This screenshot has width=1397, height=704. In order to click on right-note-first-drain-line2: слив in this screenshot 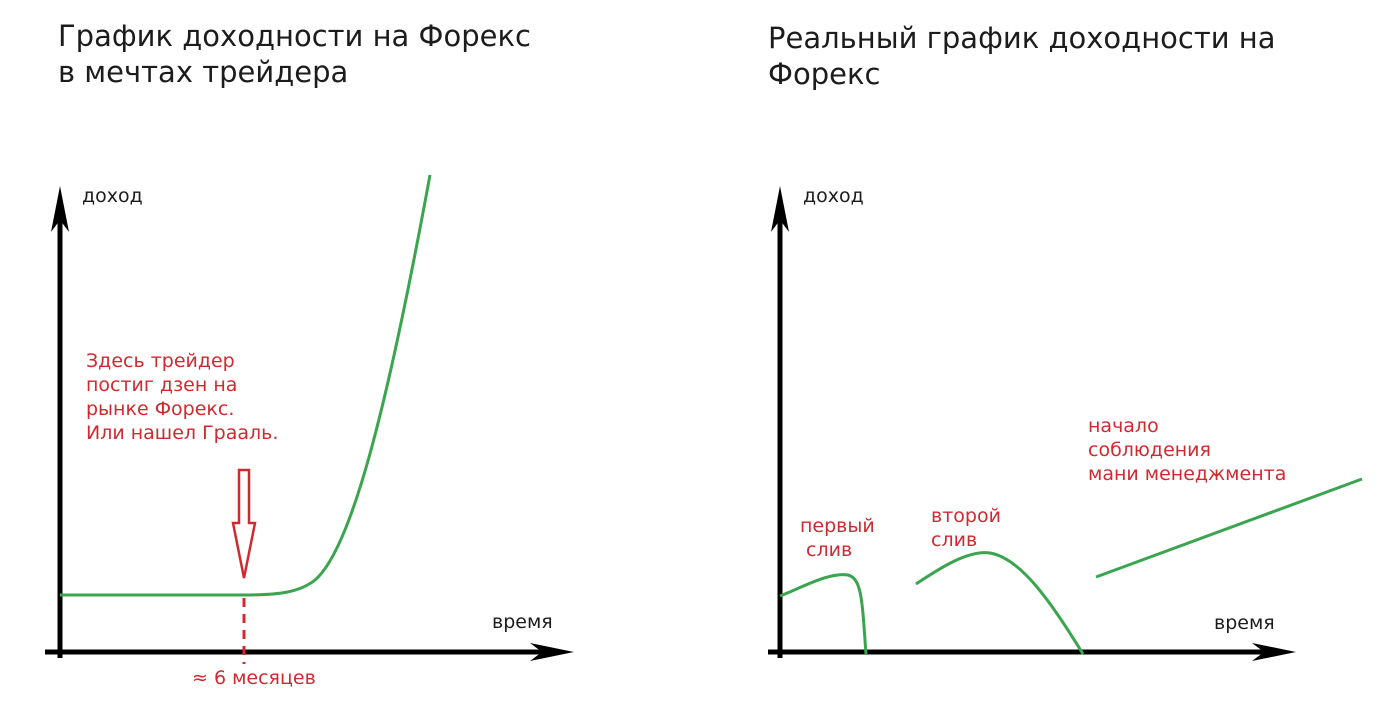, I will do `click(829, 550)`.